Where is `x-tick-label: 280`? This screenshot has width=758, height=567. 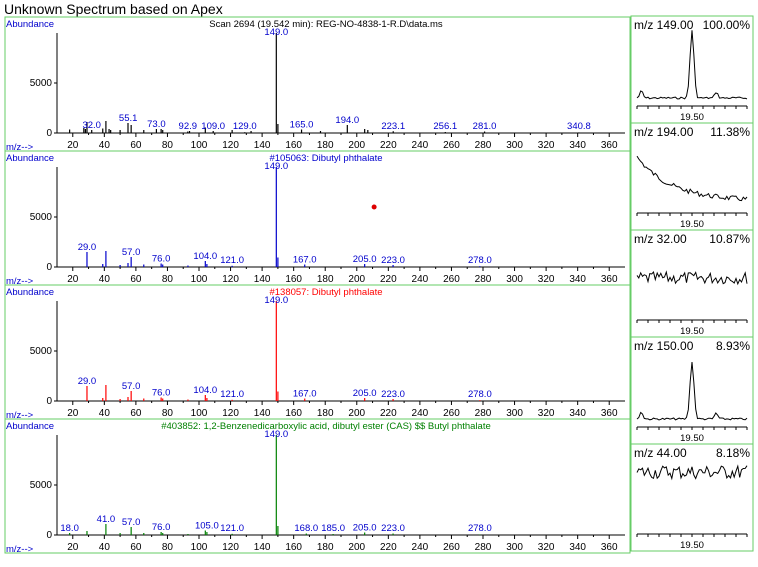 x-tick-label: 280 is located at coordinates (483, 413).